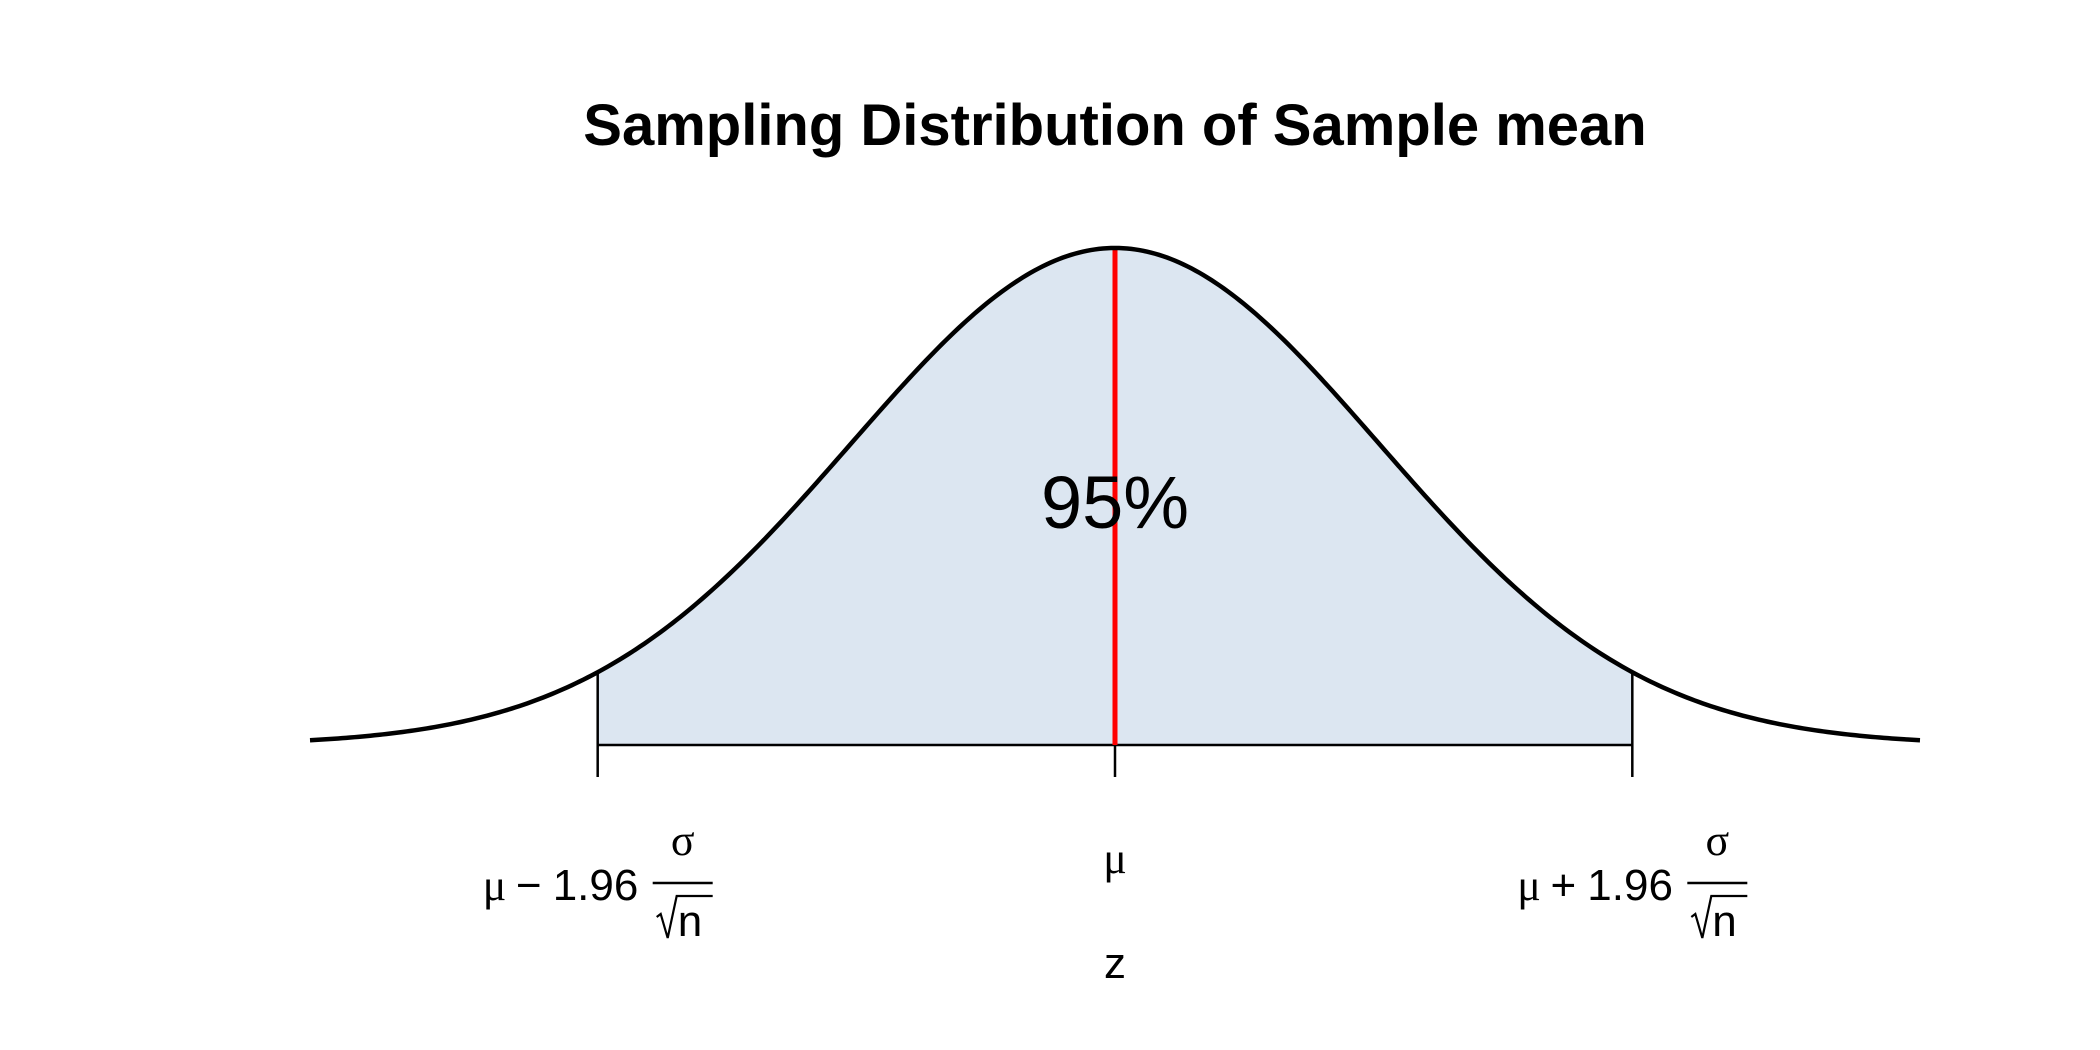 Image resolution: width=2100 pixels, height=1050 pixels. I want to click on x-tick-2: μ +1.96 σn, so click(1632, 845).